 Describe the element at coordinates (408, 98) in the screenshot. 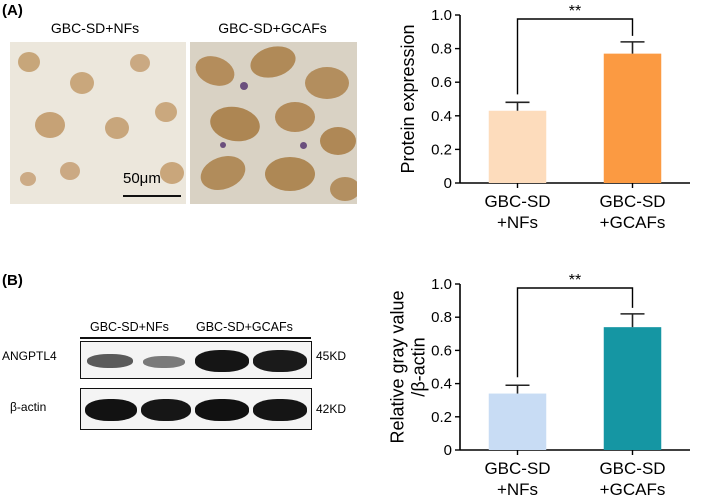

I see `chart-a-y-label: Protein expression` at that location.